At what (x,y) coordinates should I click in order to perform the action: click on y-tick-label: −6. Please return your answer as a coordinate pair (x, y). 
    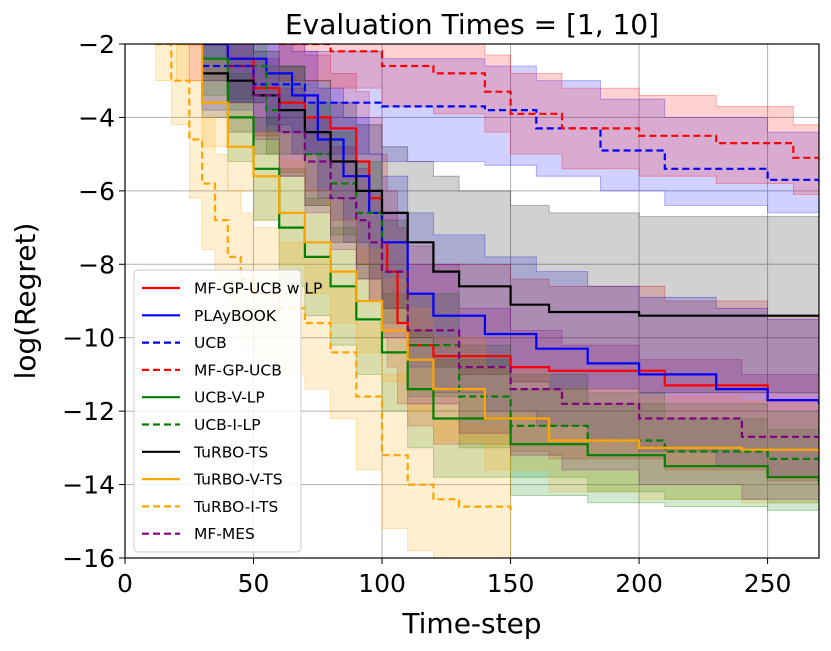
    Looking at the image, I should click on (96, 191).